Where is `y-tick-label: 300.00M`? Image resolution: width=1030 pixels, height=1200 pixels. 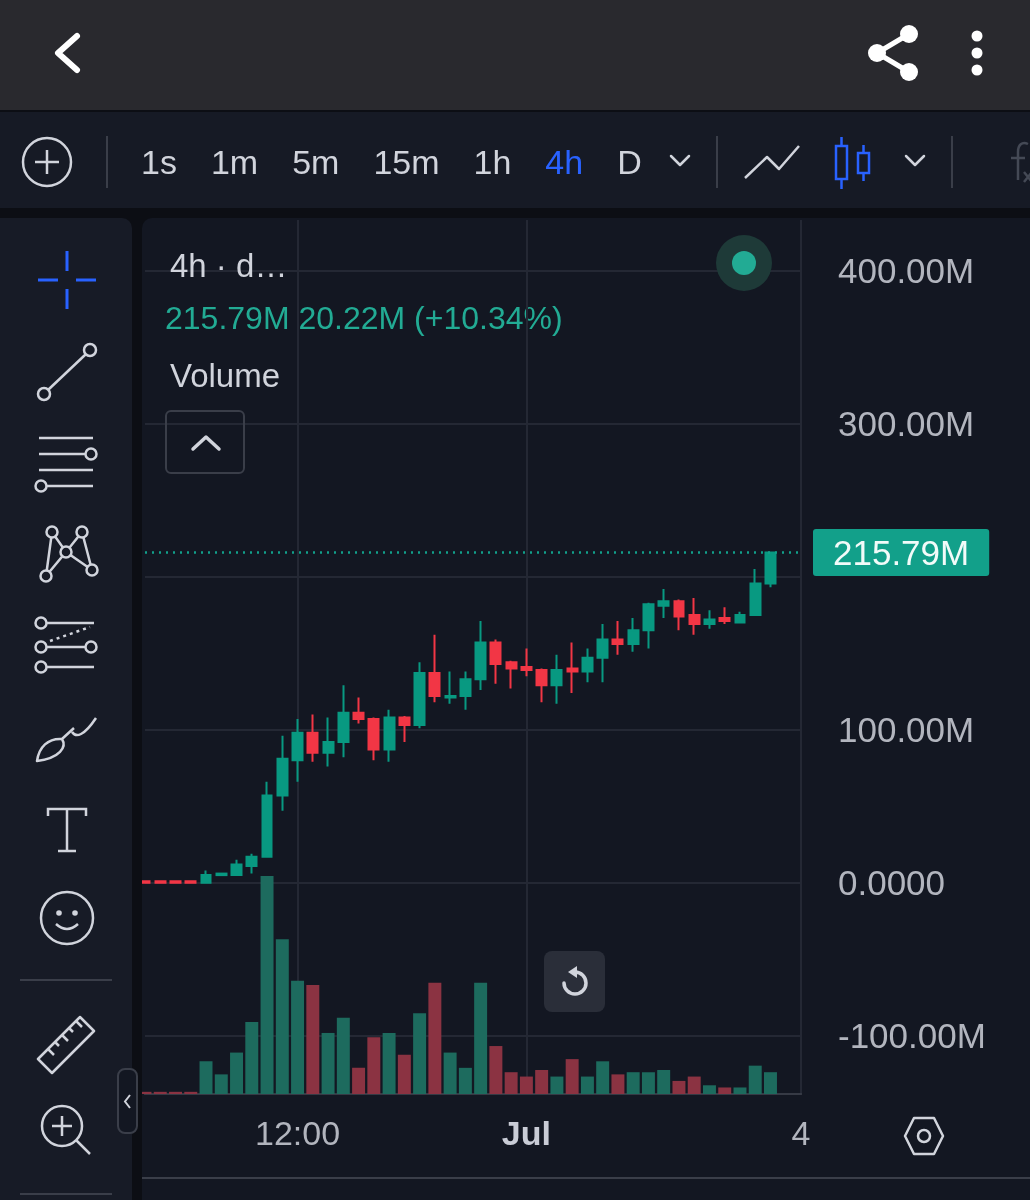
y-tick-label: 300.00M is located at coordinates (906, 424).